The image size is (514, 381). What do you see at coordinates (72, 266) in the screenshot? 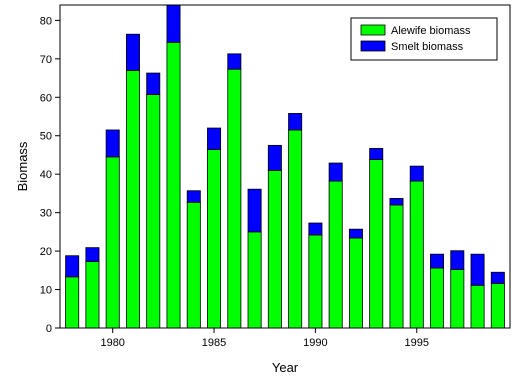
I see `smelt-bar-1978` at bounding box center [72, 266].